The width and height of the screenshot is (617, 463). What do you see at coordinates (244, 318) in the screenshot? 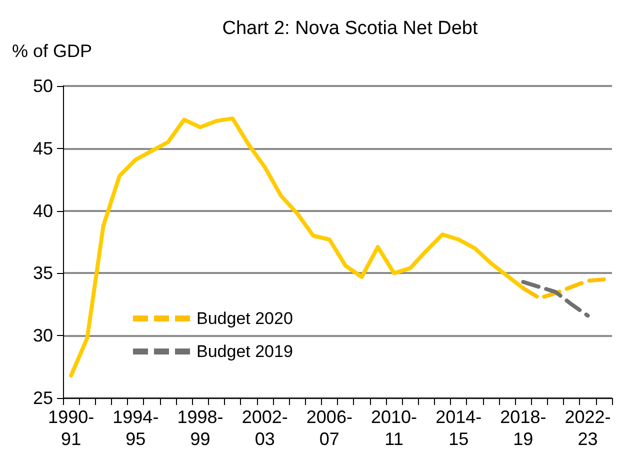
I see `legend-label: Budget 2020` at bounding box center [244, 318].